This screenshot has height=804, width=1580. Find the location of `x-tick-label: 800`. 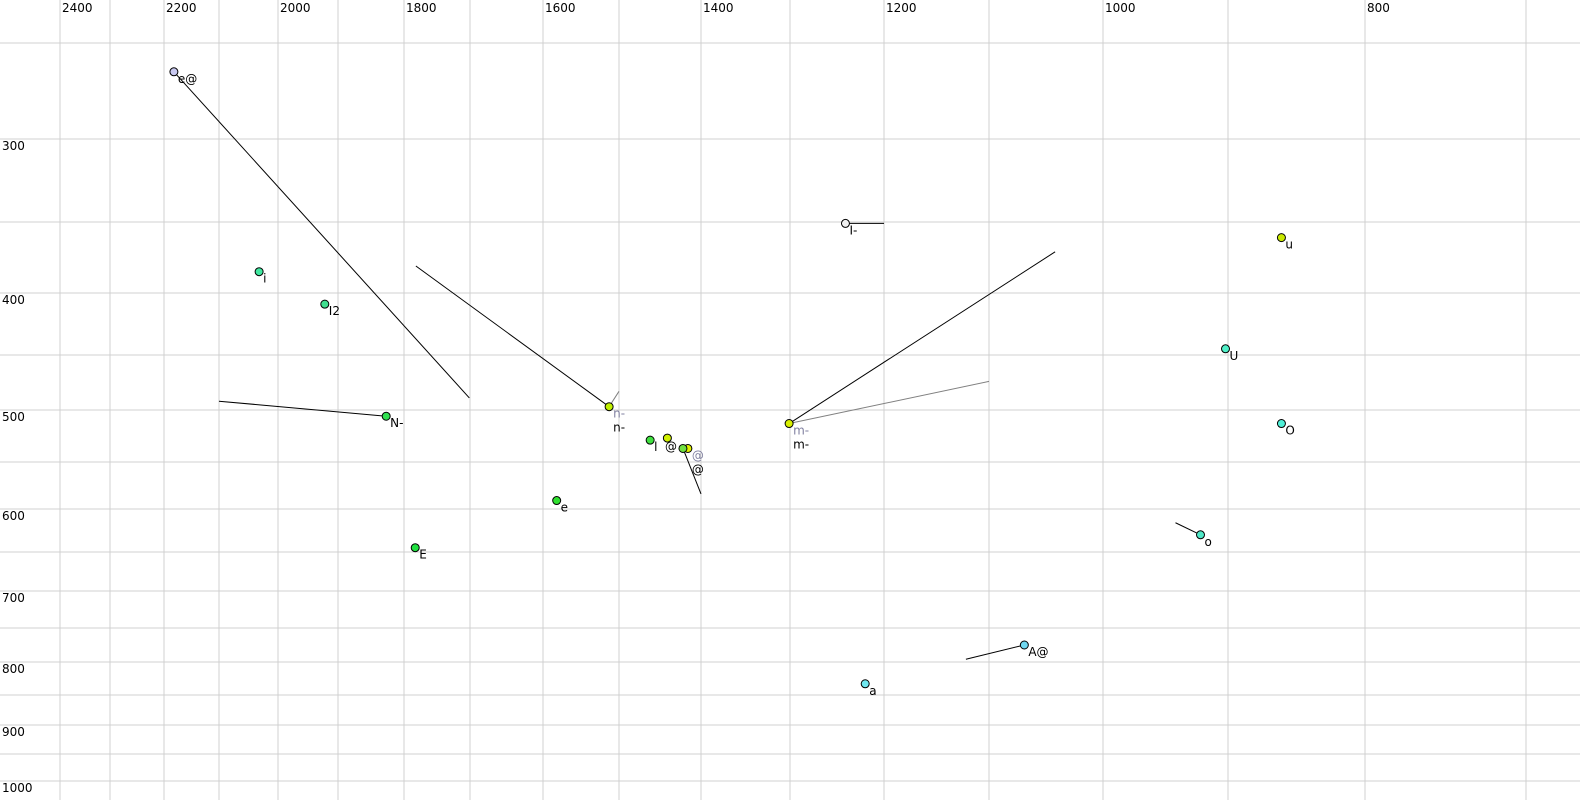

x-tick-label: 800 is located at coordinates (1378, 8).